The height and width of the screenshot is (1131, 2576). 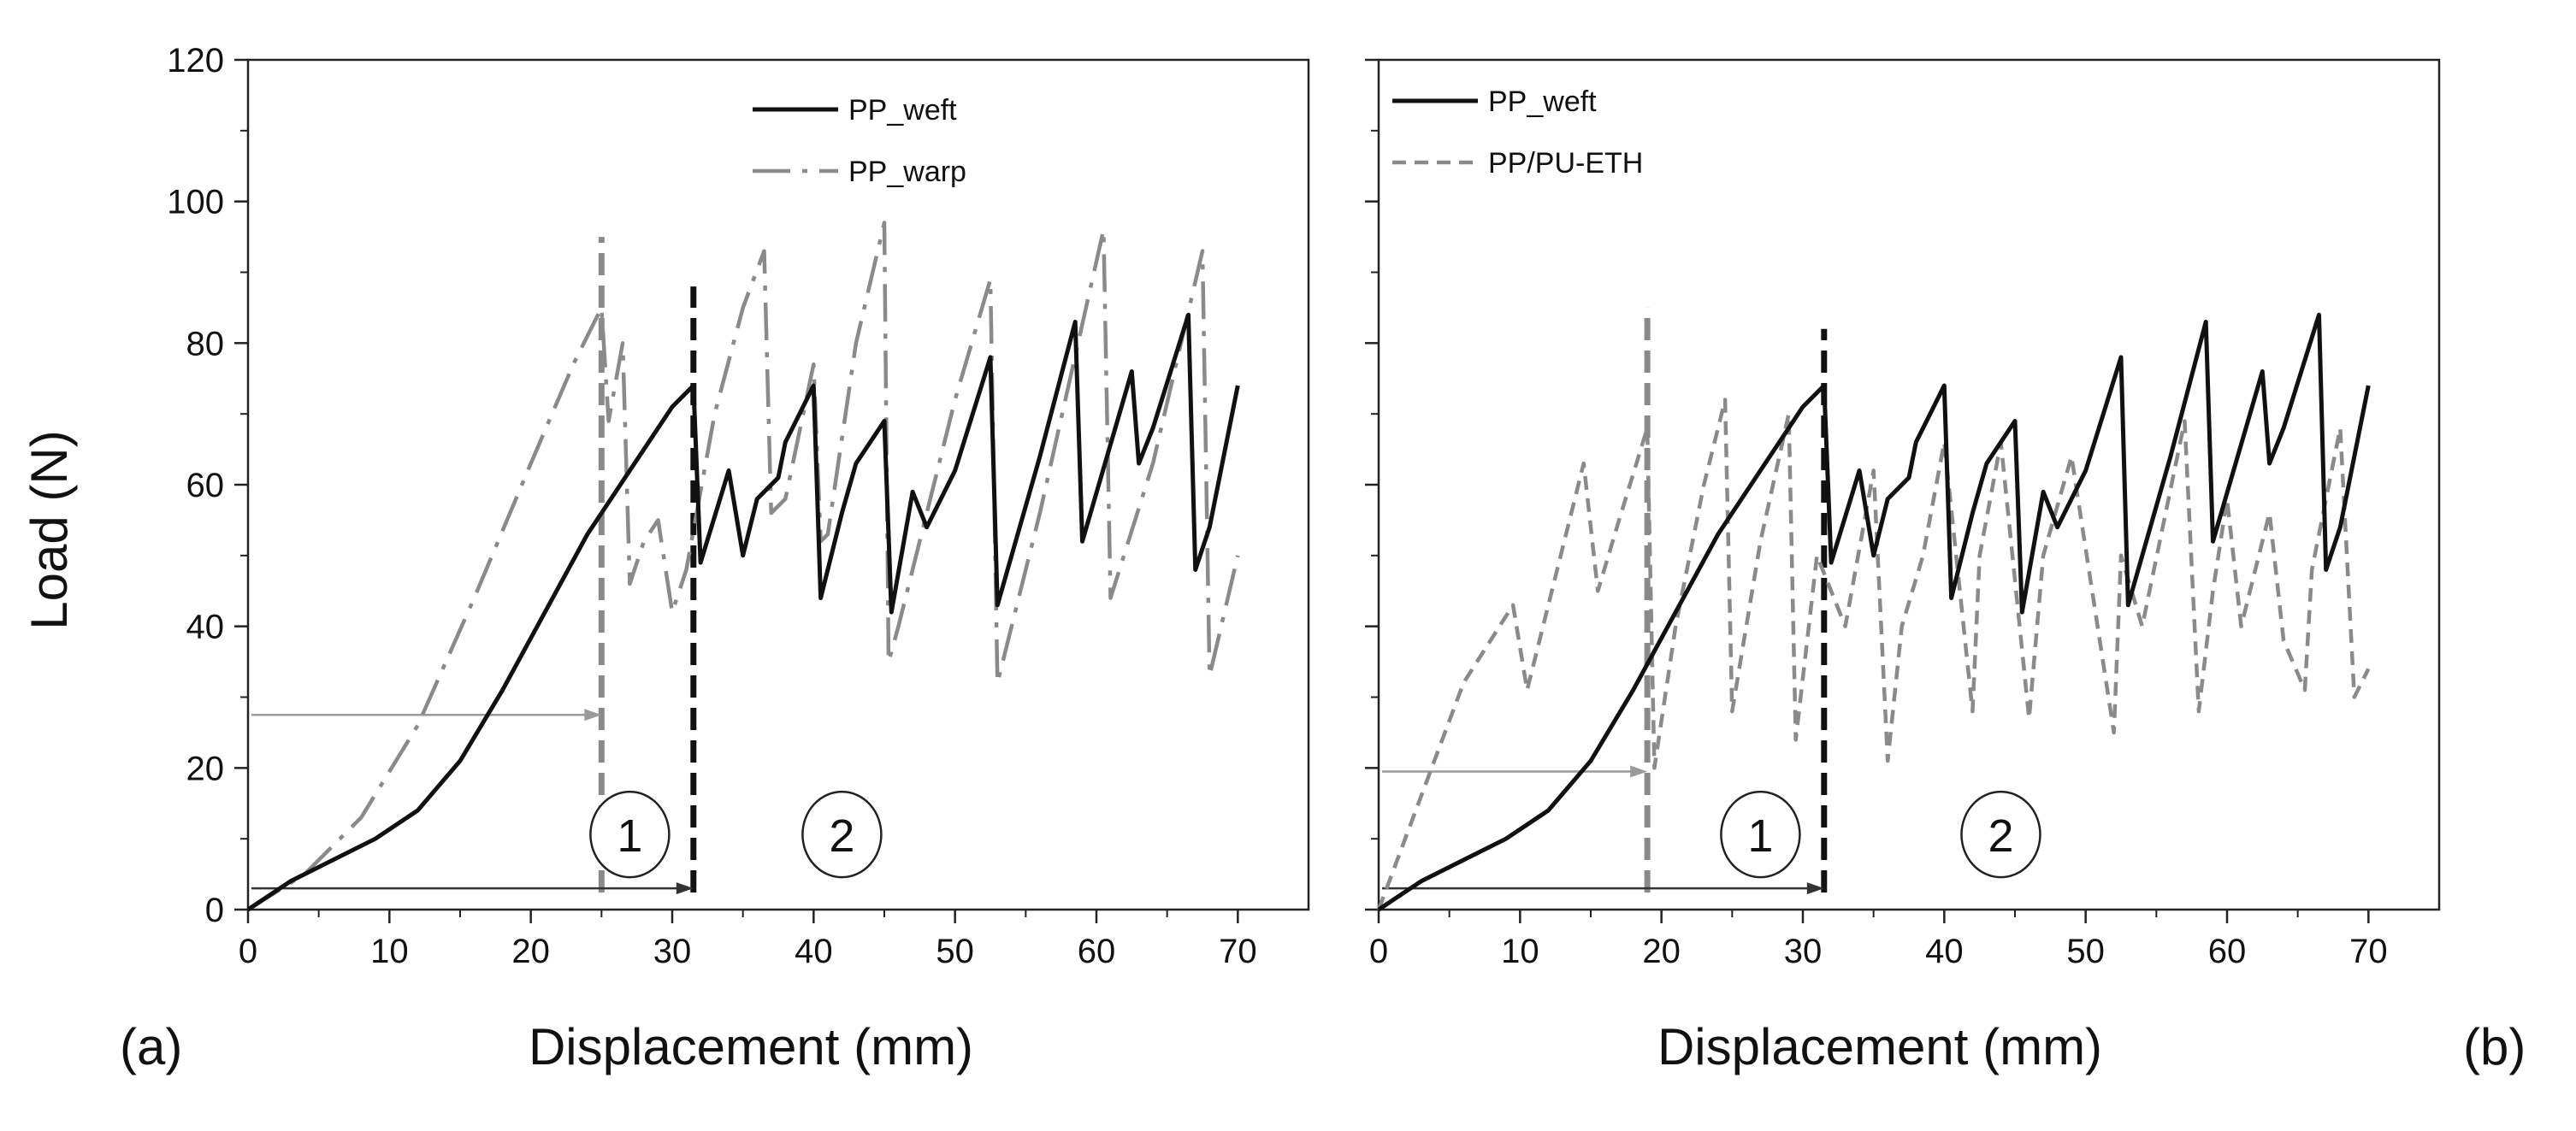 What do you see at coordinates (672, 951) in the screenshot?
I see `x-tick-label-a: 30` at bounding box center [672, 951].